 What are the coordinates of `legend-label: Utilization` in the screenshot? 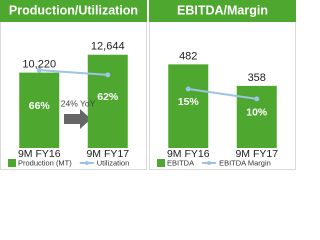 It's located at (113, 162).